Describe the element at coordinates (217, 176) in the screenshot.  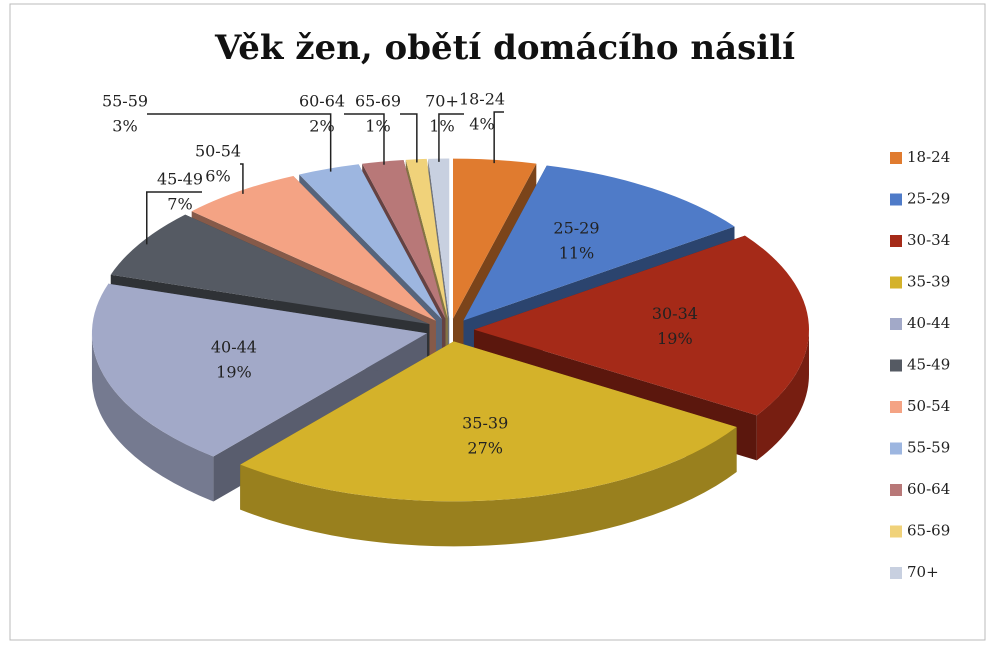
I see `value-label: 6%` at that location.